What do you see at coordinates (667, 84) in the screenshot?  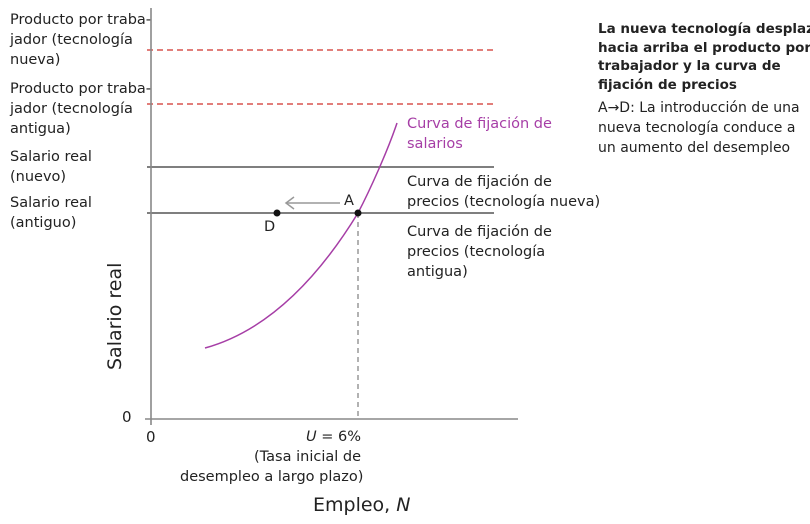 I see `side-title-line: fijación de precios` at bounding box center [667, 84].